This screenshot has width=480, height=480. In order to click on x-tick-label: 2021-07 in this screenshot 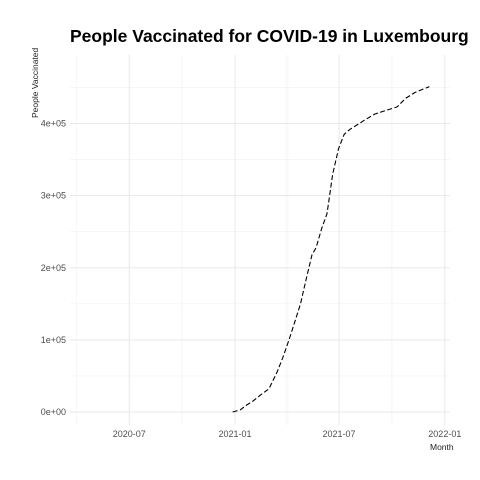, I will do `click(339, 434)`.